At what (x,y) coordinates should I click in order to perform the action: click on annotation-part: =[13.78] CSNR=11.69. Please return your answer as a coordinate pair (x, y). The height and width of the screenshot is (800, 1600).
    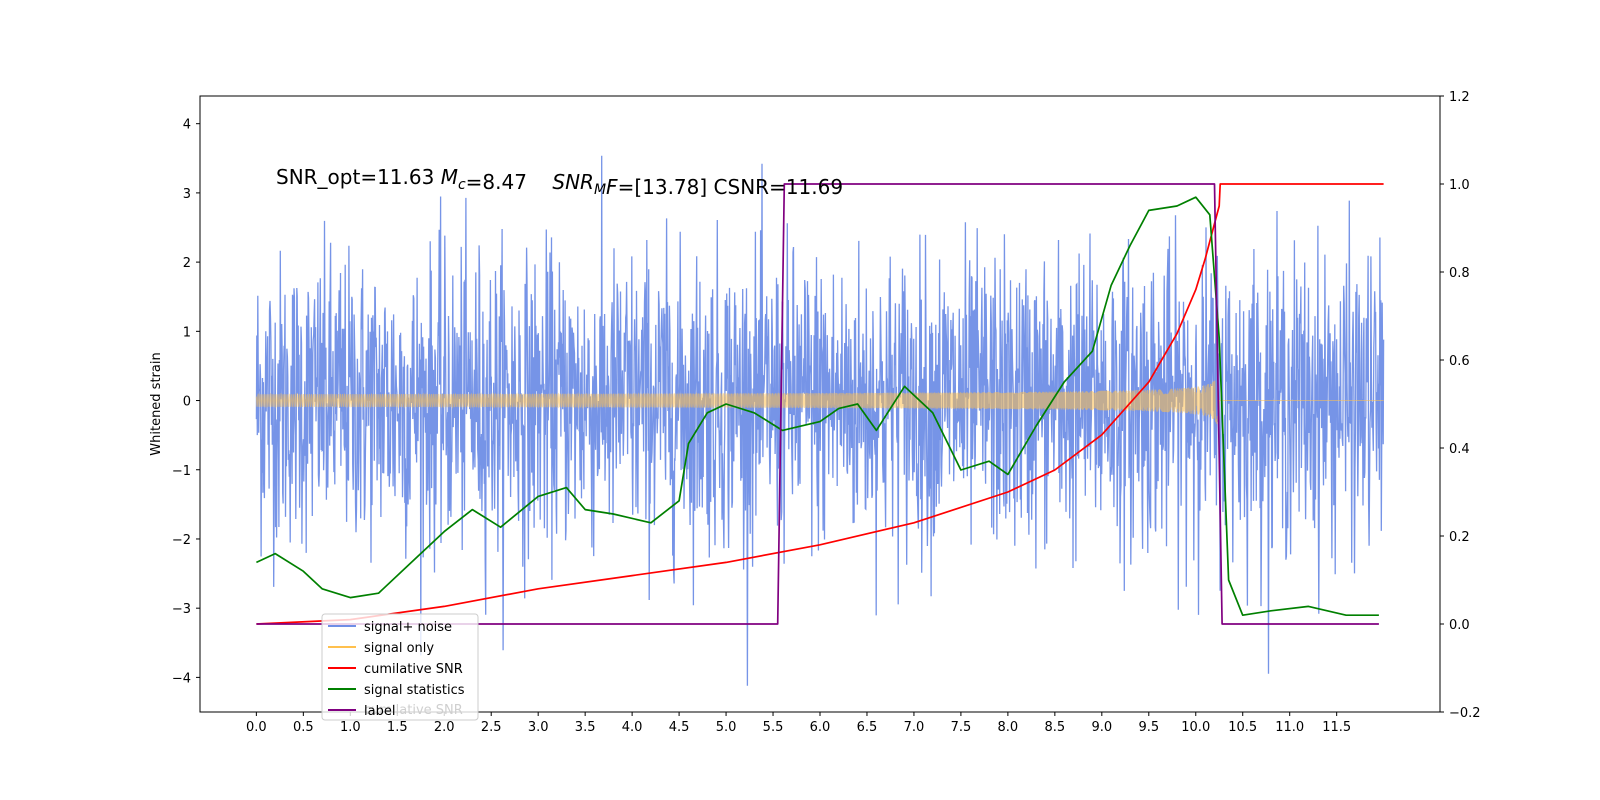
    Looking at the image, I should click on (731, 187).